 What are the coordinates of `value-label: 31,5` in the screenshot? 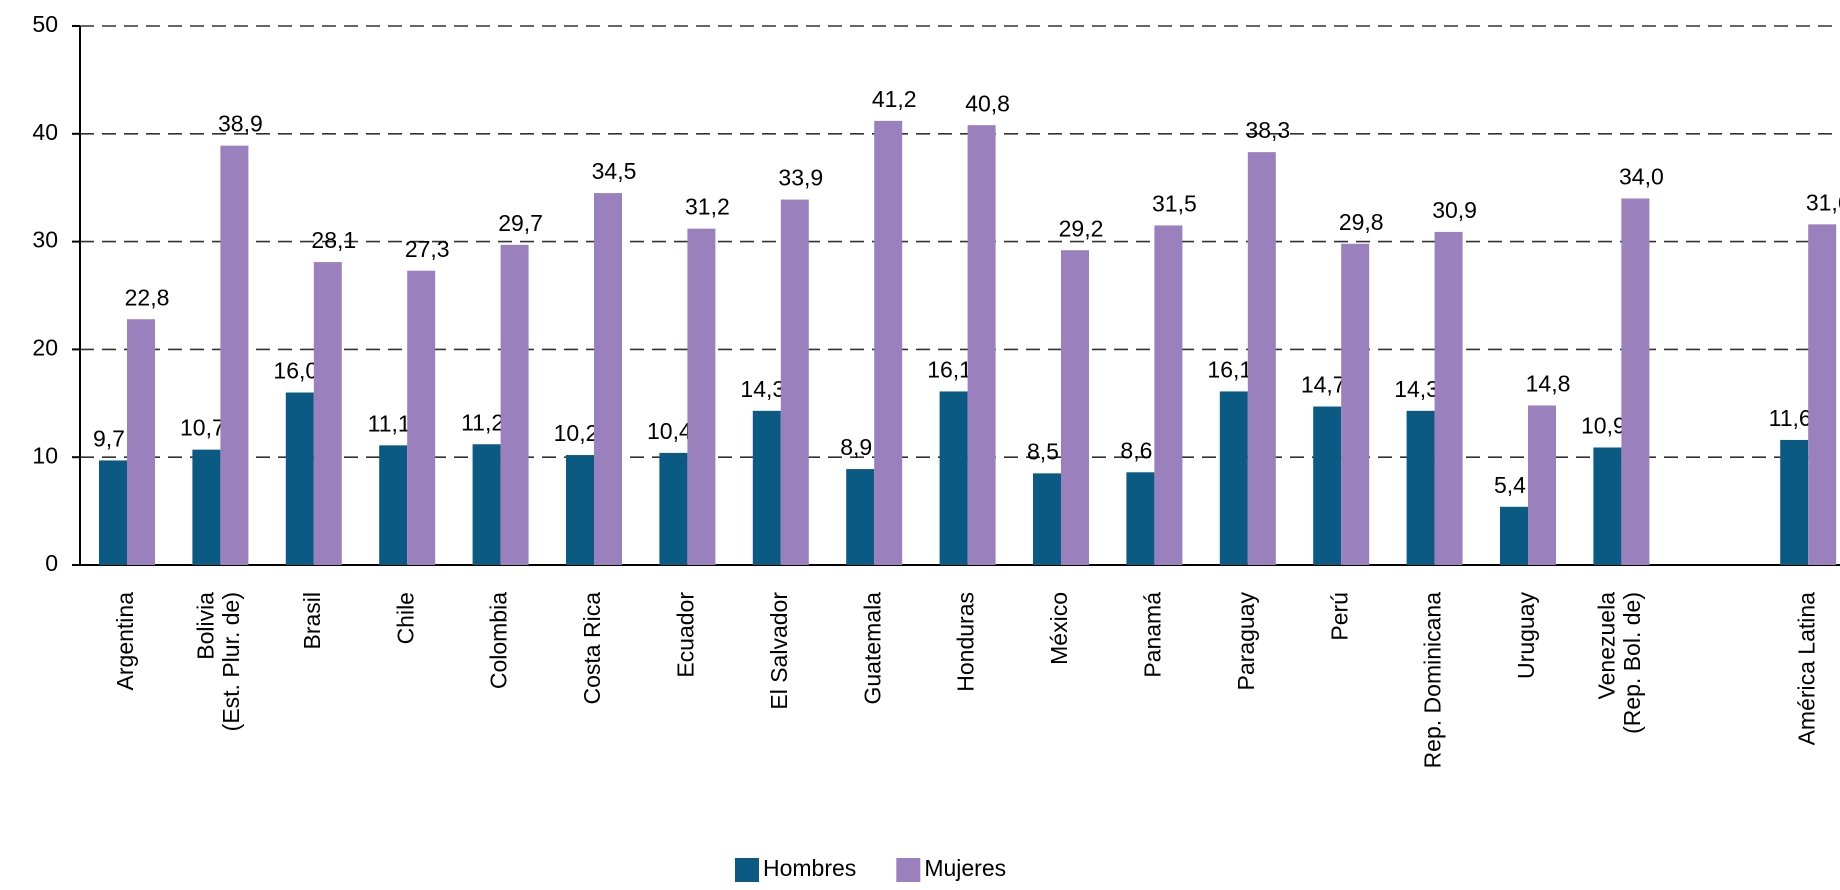 It's located at (1174, 204).